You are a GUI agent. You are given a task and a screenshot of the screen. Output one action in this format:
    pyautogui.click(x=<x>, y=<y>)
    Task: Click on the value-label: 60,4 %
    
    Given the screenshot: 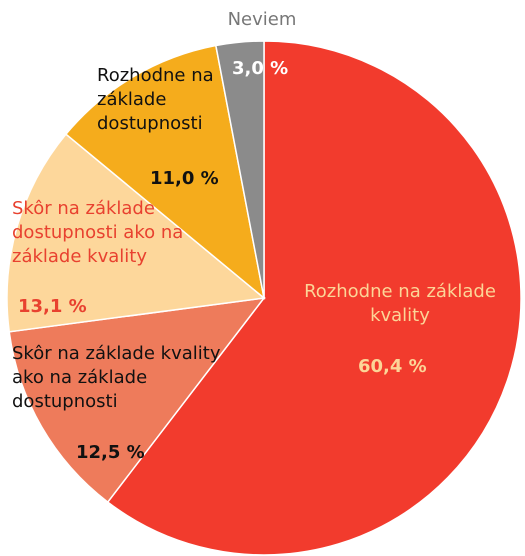 What is the action you would take?
    pyautogui.click(x=392, y=366)
    